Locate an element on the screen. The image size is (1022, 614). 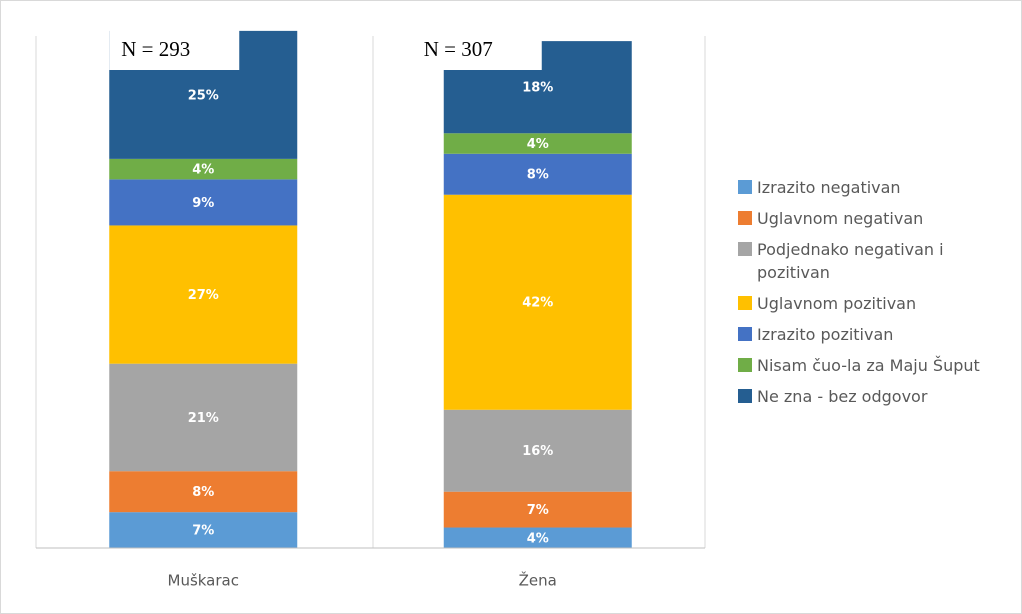
legend-label: Izrazito pozitivan is located at coordinates (825, 334).